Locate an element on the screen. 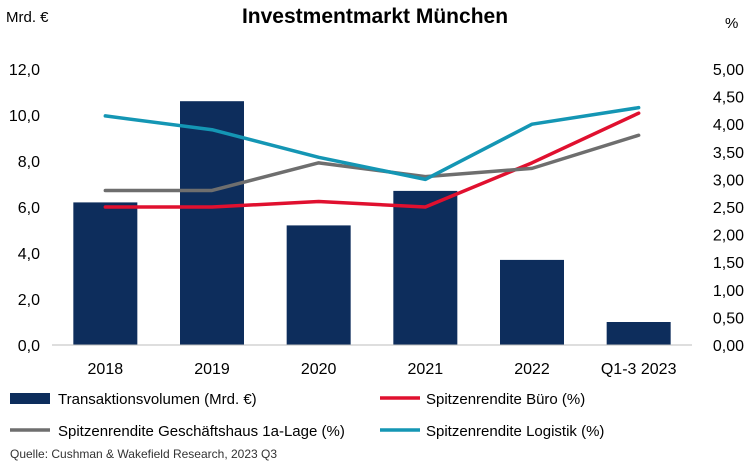 This screenshot has height=465, width=750. right-tick-label: 3,00 is located at coordinates (728, 180).